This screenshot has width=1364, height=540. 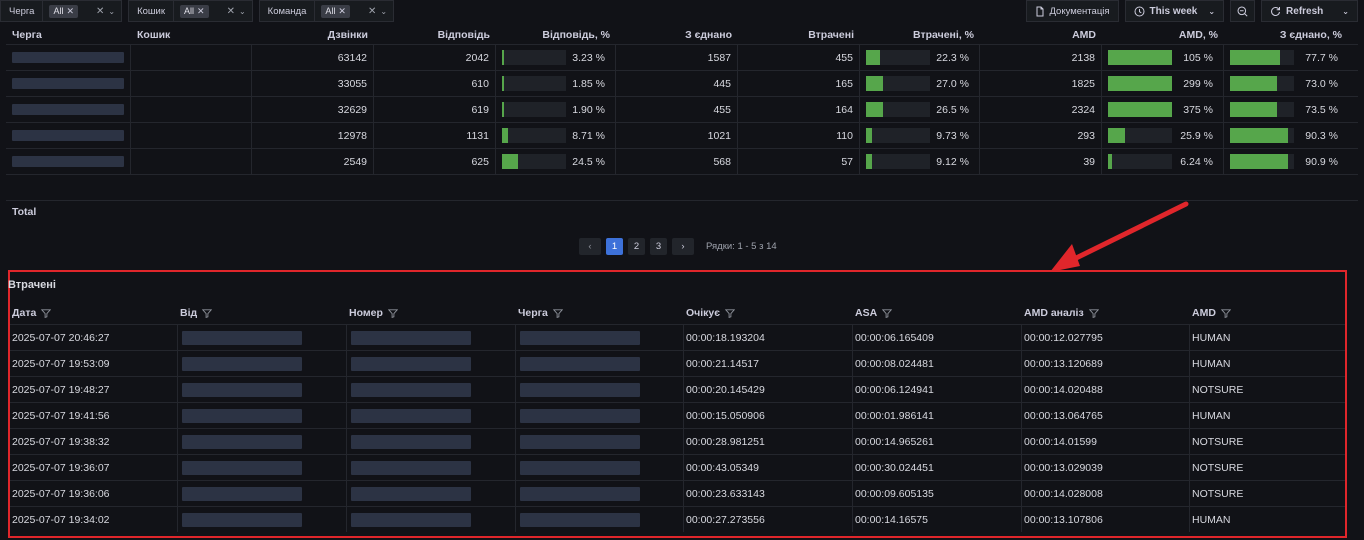 I want to click on amd-analysis-cell: 00:00:12.027795, so click(x=1106, y=337).